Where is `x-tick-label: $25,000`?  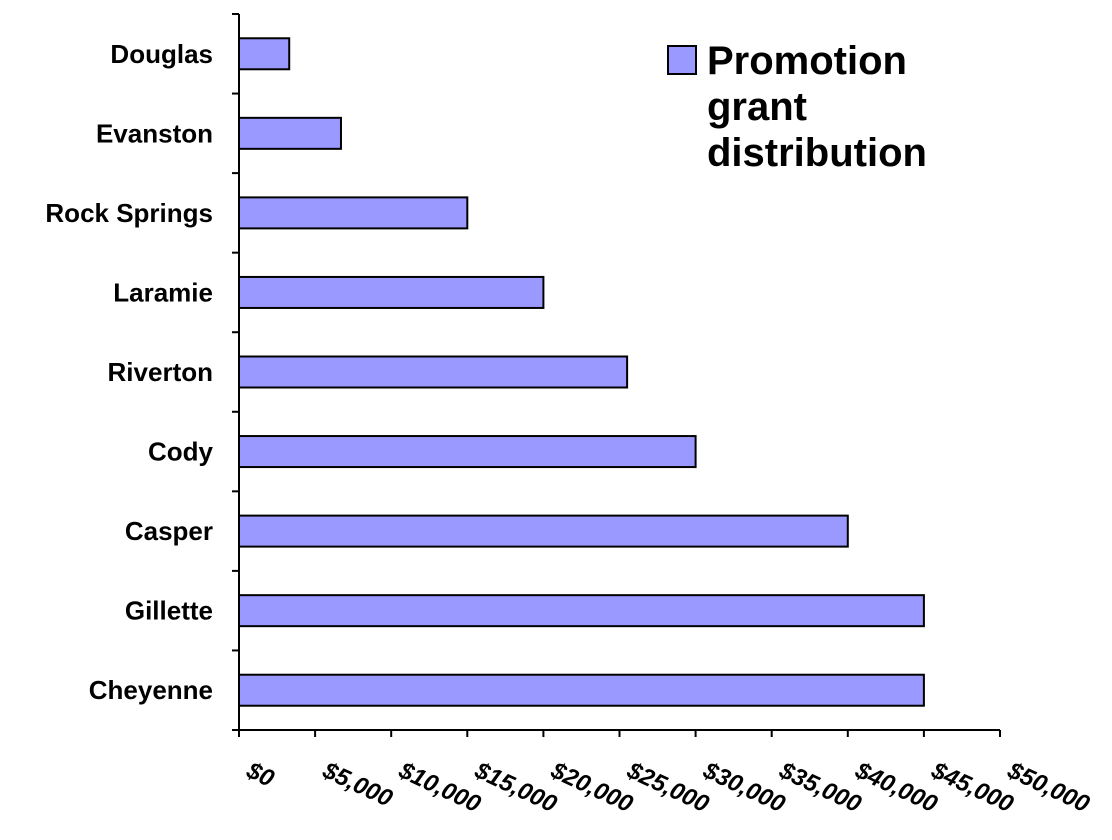
x-tick-label: $25,000 is located at coordinates (668, 788).